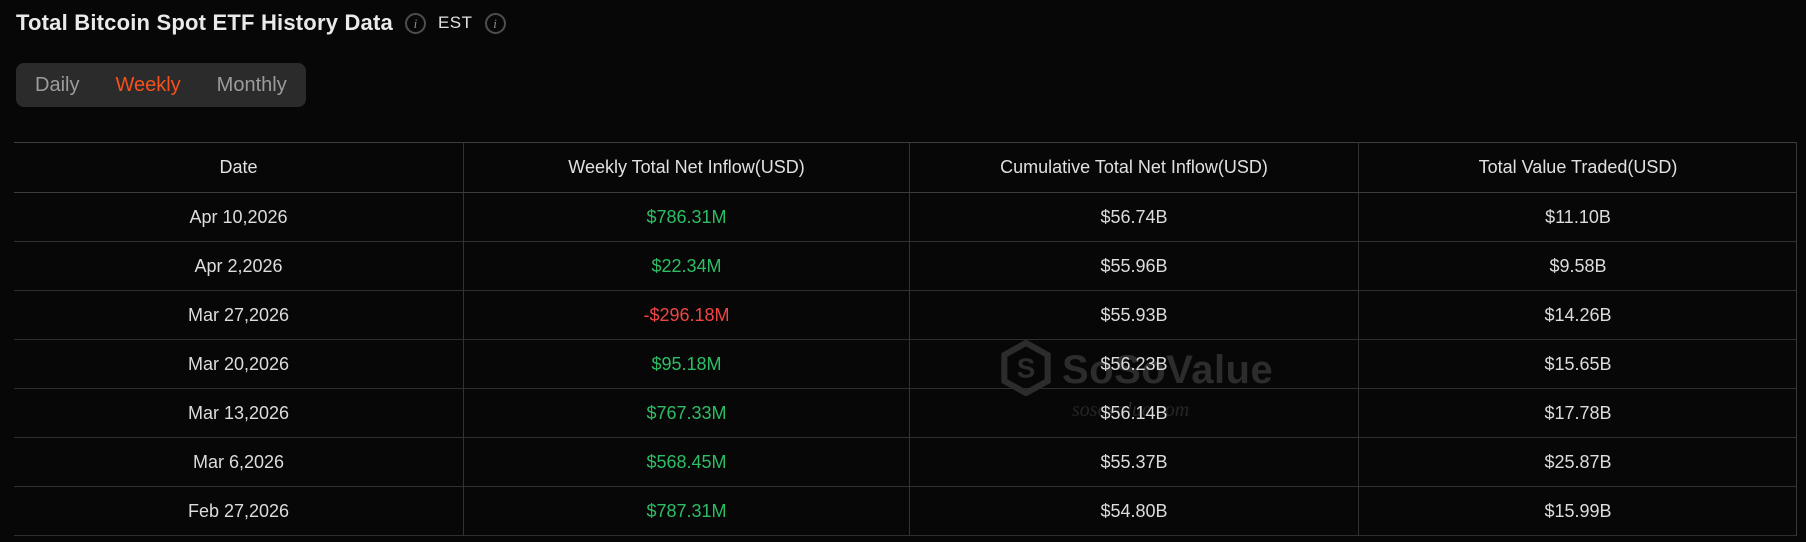  What do you see at coordinates (239, 462) in the screenshot?
I see `date-cell: Mar 6,2026` at bounding box center [239, 462].